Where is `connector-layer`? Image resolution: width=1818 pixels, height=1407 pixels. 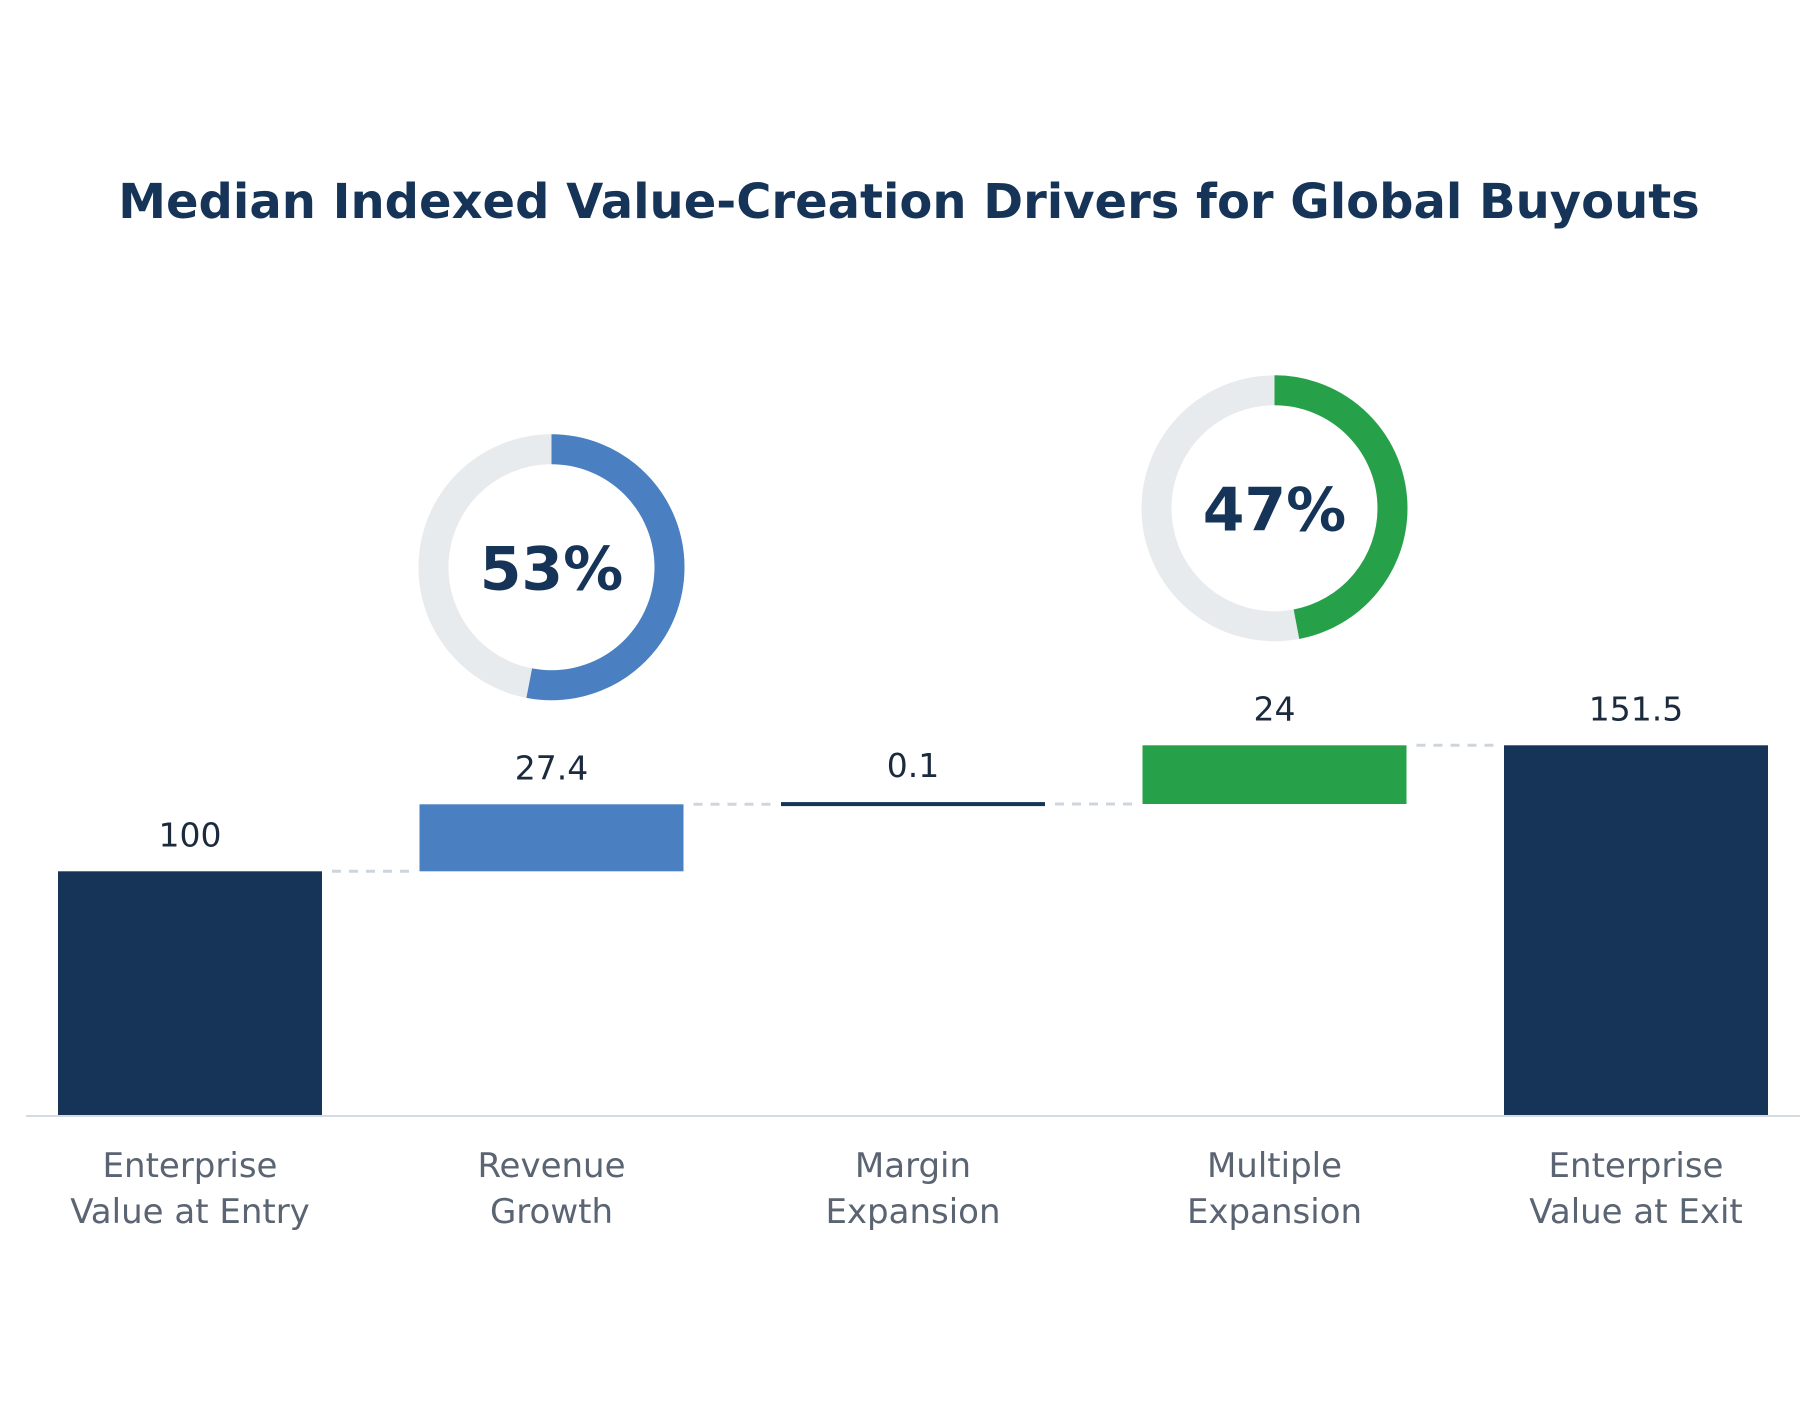 connector-layer is located at coordinates (913, 808).